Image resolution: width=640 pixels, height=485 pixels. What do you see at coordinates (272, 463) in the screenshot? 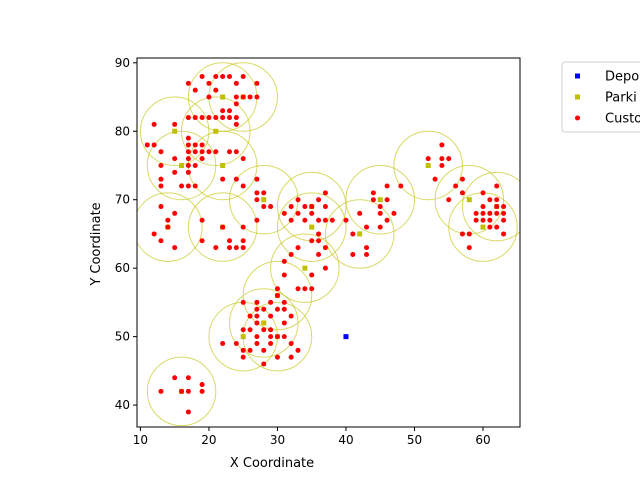
I see `x-axis-label: X Coordinate` at bounding box center [272, 463].